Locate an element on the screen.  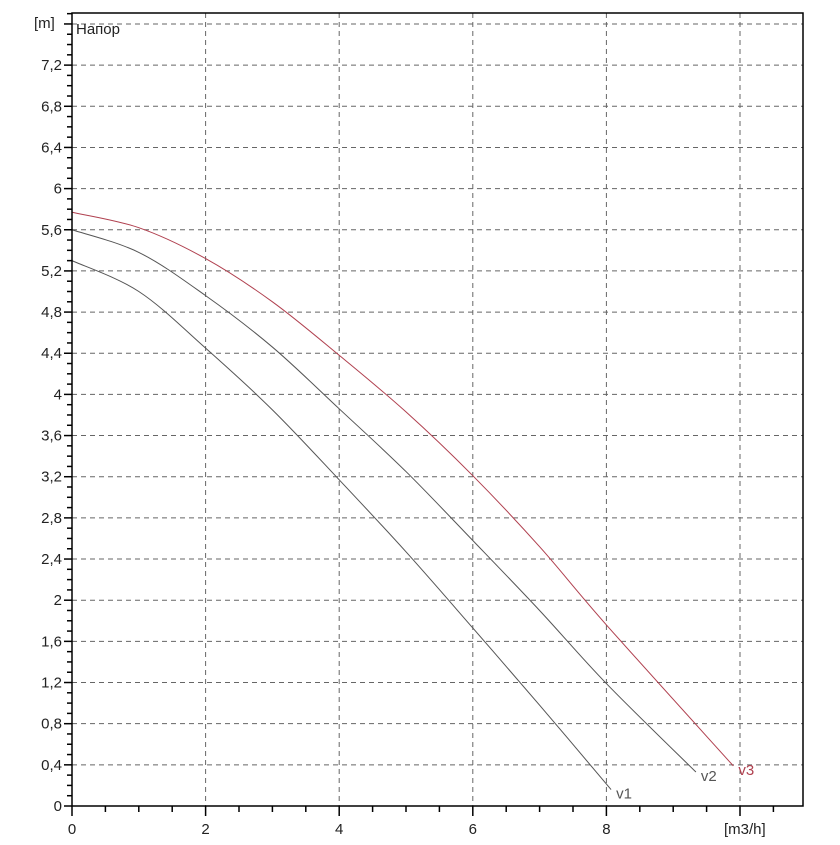
y-tick-label: 2,8 is located at coordinates (51, 518).